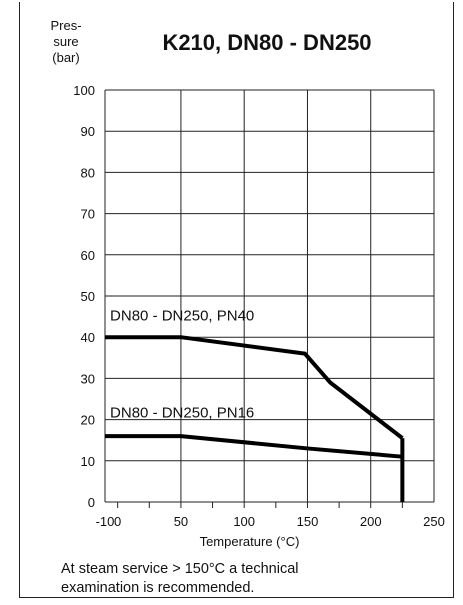  What do you see at coordinates (267, 42) in the screenshot?
I see `chart-title: K210, DN80 - DN250` at bounding box center [267, 42].